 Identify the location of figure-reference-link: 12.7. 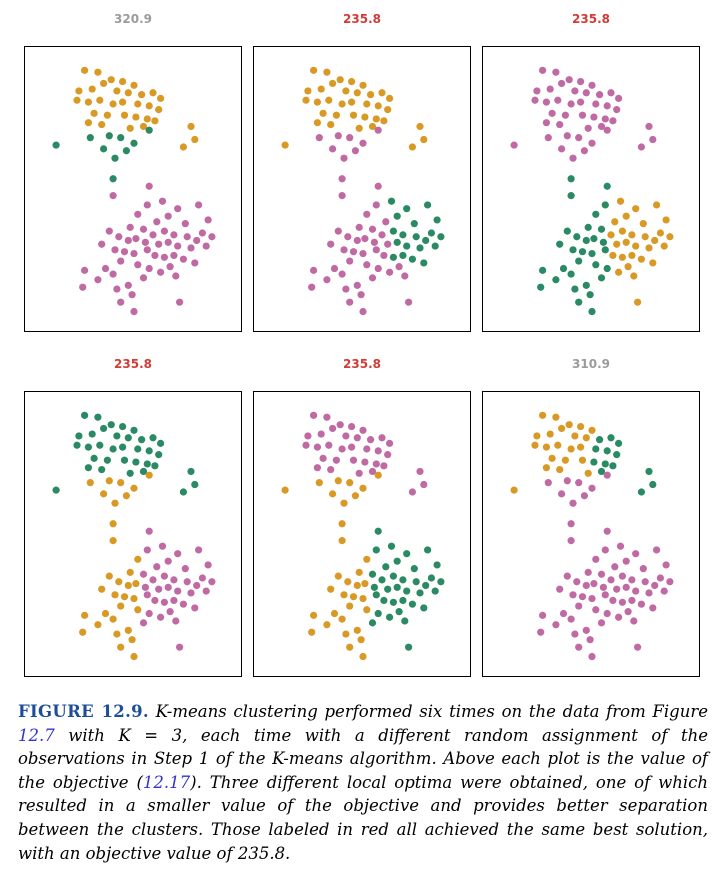
(36, 735).